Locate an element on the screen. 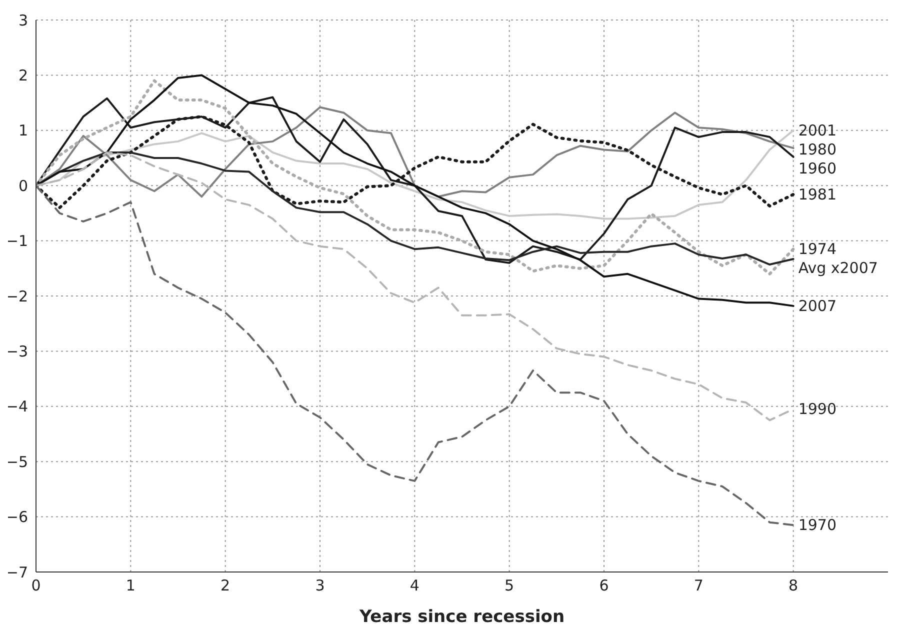  series-label: Avg x2007 is located at coordinates (838, 268).